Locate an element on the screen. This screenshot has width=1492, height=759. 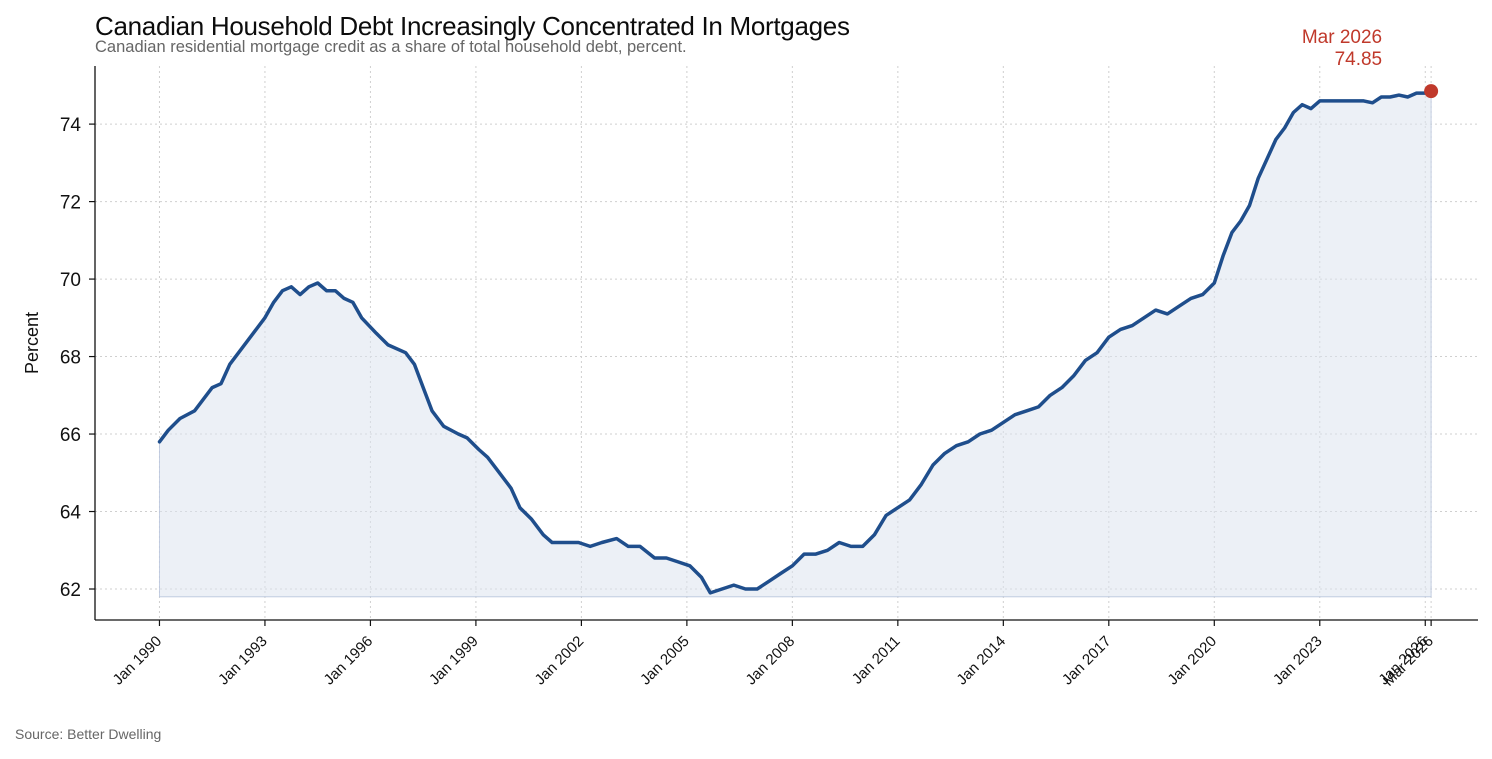
y-tick-label: 62 is located at coordinates (70, 590).